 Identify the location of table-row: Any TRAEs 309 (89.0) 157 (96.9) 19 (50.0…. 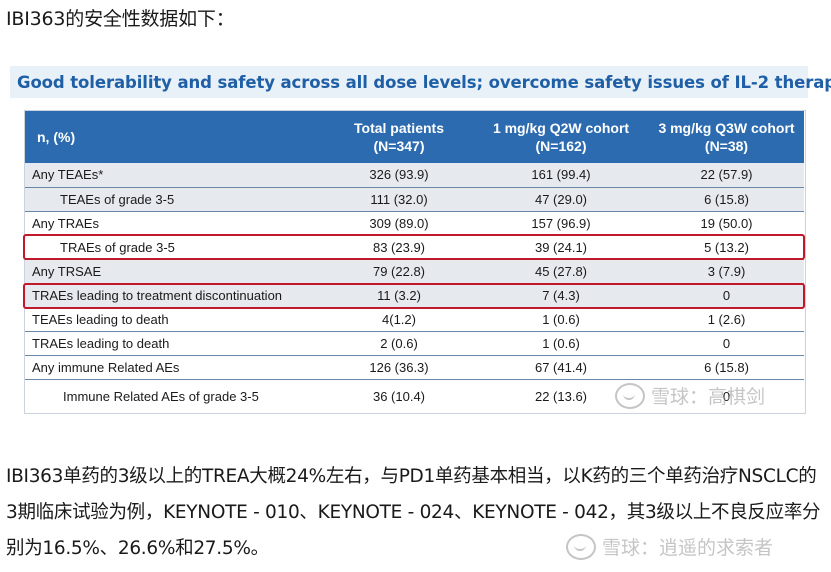
(414, 223).